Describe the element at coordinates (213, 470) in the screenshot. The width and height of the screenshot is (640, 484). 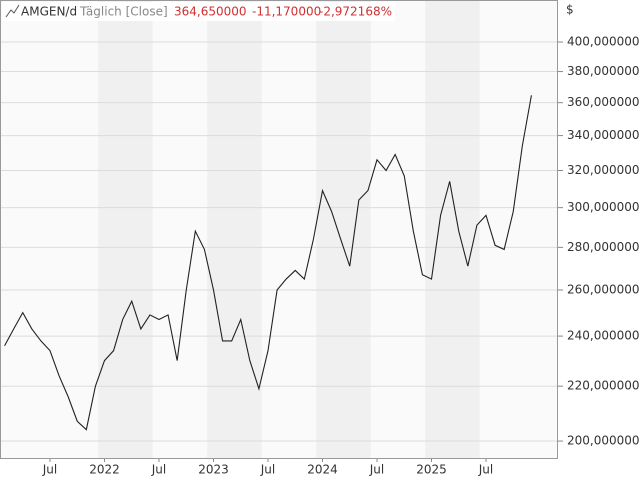
I see `x-tick-label: 2023` at that location.